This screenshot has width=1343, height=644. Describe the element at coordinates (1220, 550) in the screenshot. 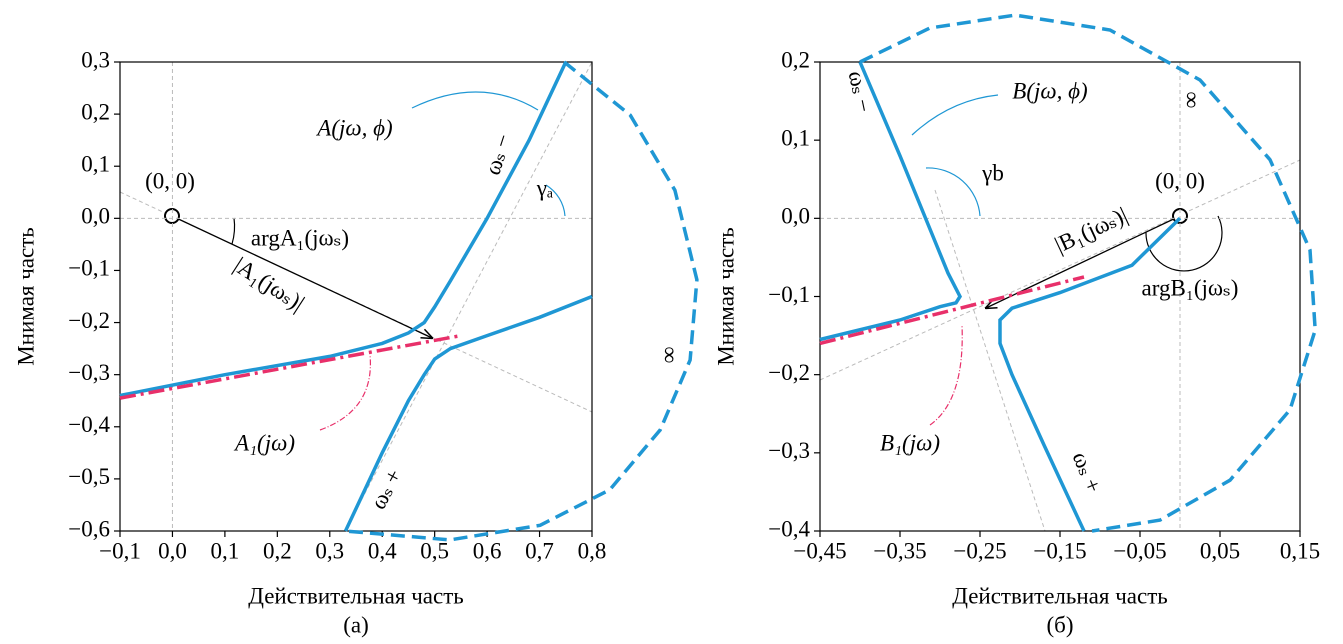

I see `x-tick-label: 0,05` at that location.